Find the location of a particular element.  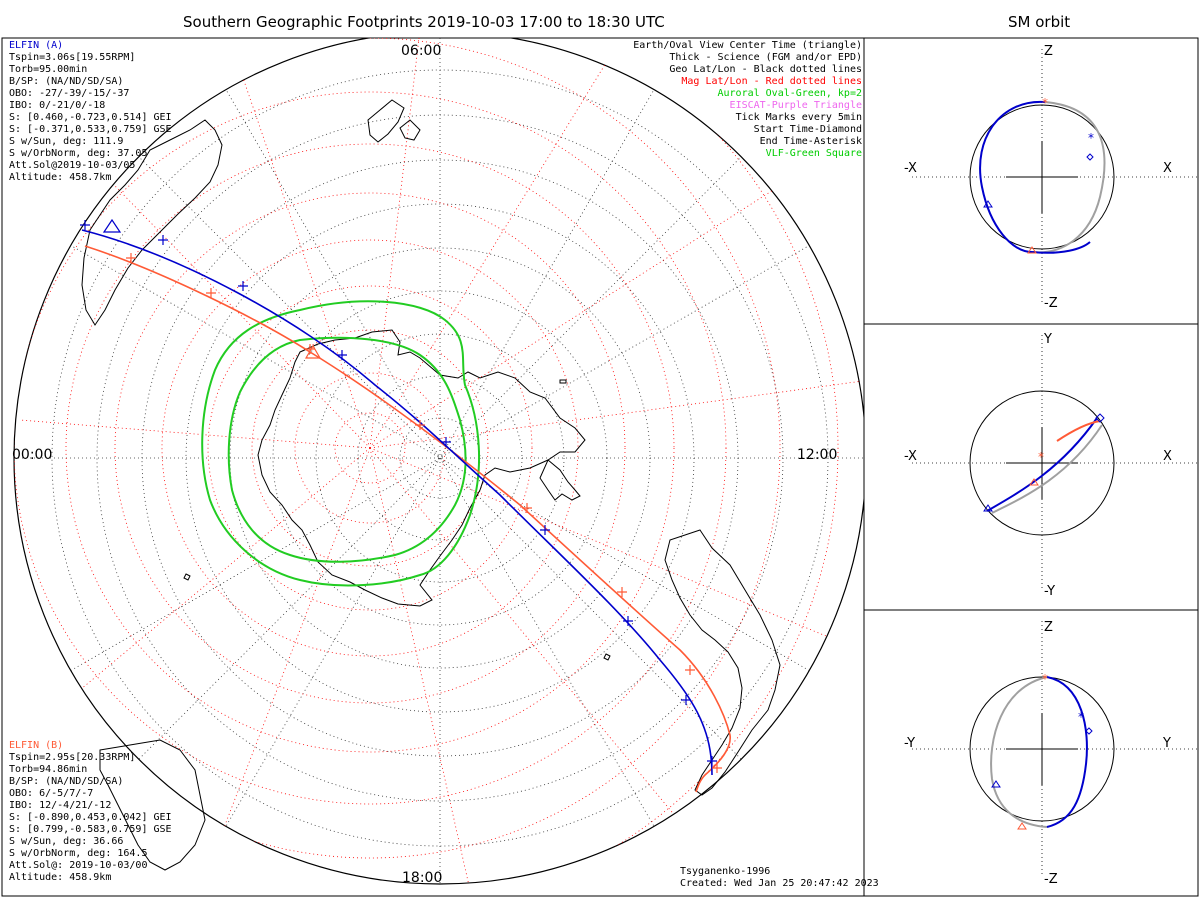

legend-entry: Mag Lat/Lon - Red dotted lines is located at coordinates (771, 81).